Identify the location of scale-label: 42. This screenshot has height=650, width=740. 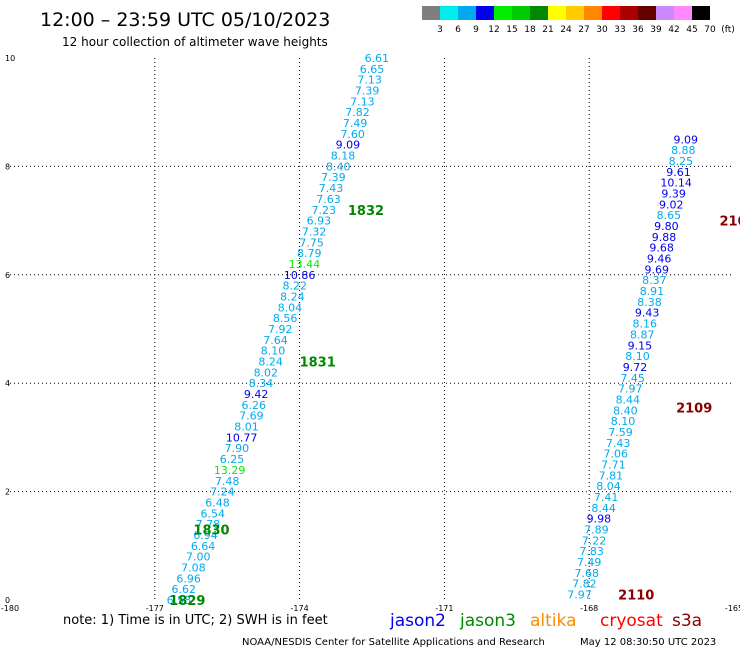
(673, 30).